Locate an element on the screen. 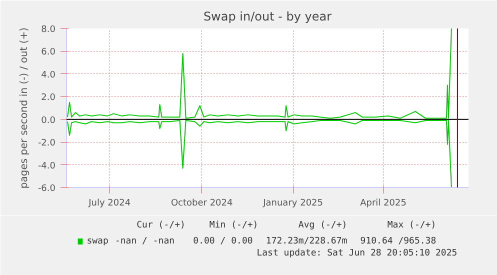 Image resolution: width=497 pixels, height=275 pixels. text: 0.00 / 0.00 is located at coordinates (223, 241).